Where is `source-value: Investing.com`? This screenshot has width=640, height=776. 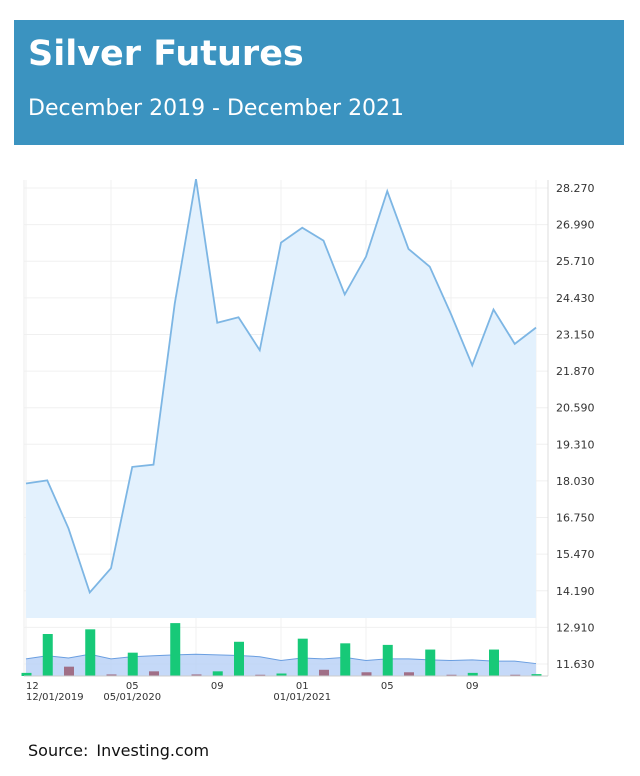 source-value: Investing.com is located at coordinates (153, 750).